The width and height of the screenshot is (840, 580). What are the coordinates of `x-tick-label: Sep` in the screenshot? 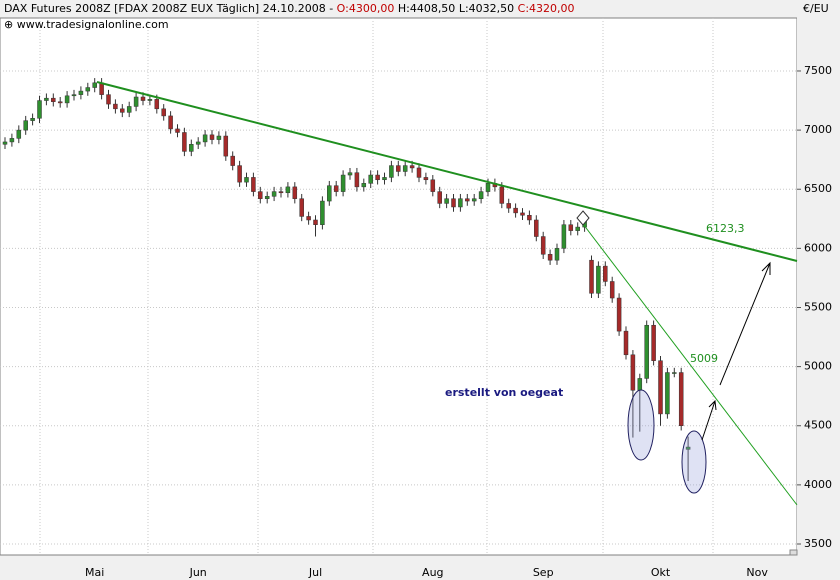 It's located at (543, 572).